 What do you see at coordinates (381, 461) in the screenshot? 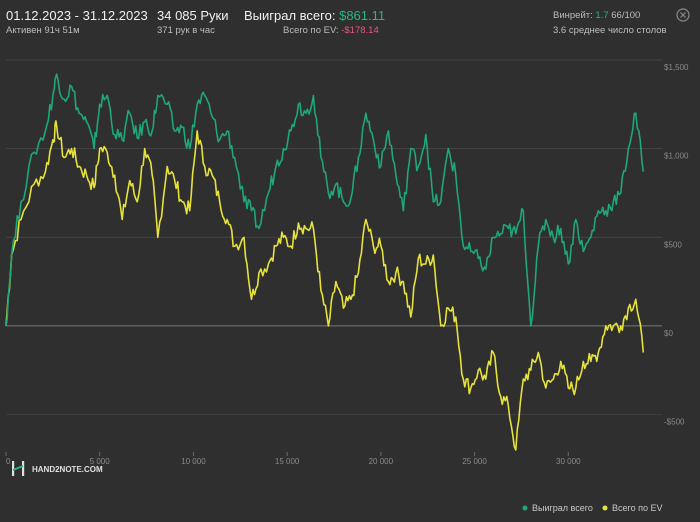
I see `x-tick-label: 20 000` at bounding box center [381, 461].